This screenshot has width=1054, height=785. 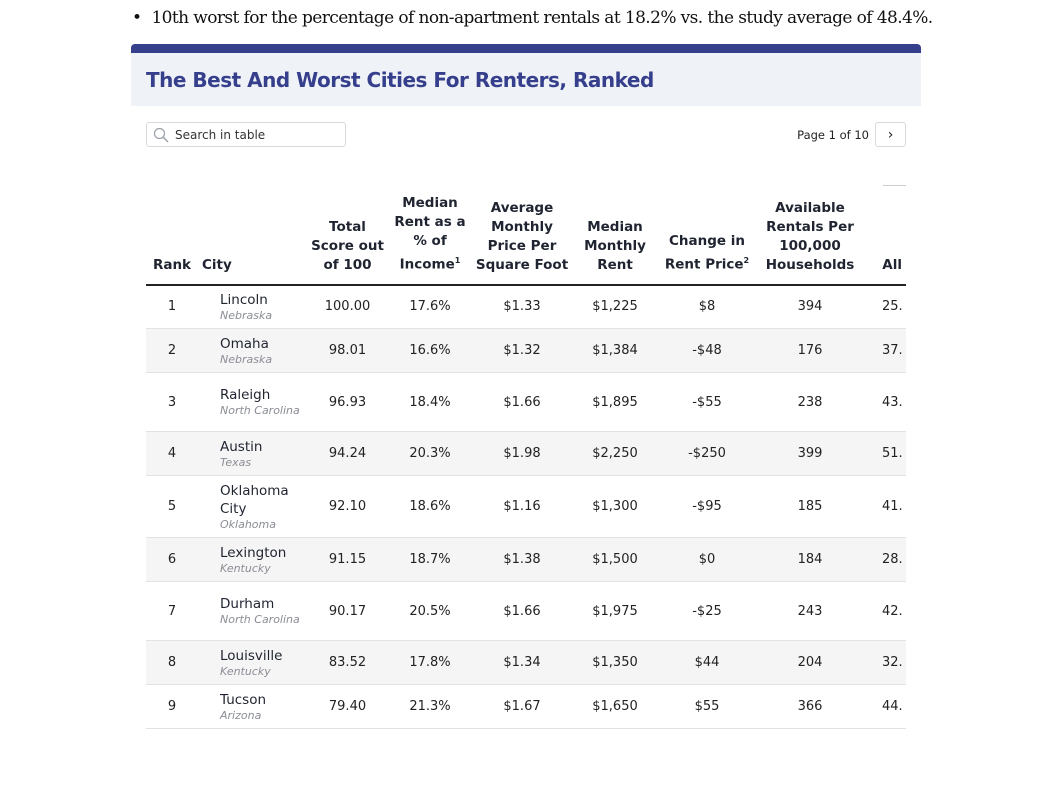 I want to click on city-name: Oklahoma City, so click(x=254, y=499).